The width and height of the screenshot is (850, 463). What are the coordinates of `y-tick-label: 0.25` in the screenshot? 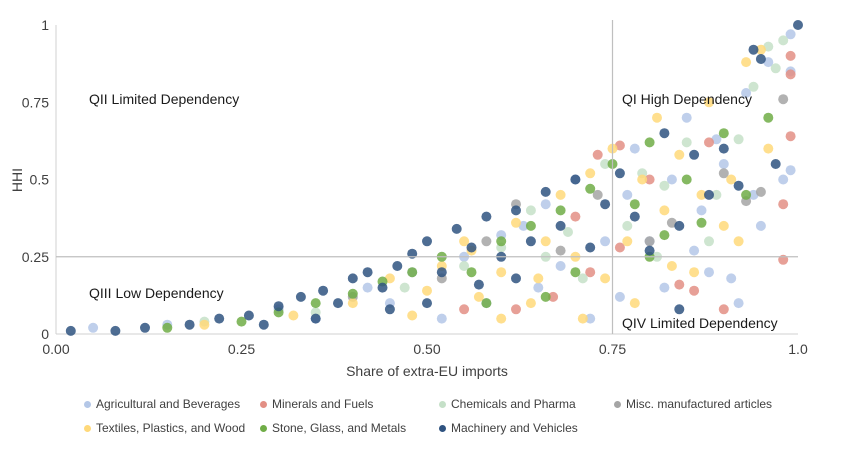 It's located at (35, 257).